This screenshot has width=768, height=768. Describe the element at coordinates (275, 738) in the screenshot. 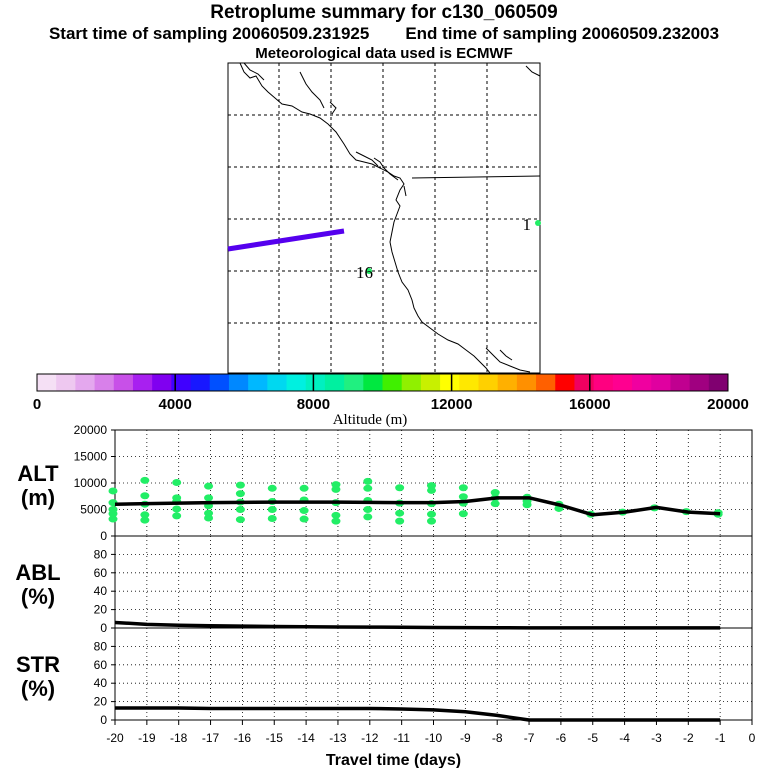

I see `x-tick-label: -15` at that location.